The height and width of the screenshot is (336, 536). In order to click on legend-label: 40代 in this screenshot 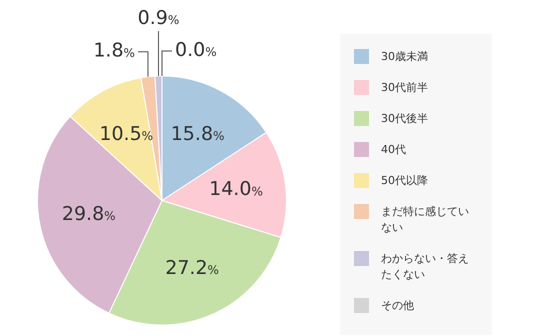, I will do `click(394, 150)`.